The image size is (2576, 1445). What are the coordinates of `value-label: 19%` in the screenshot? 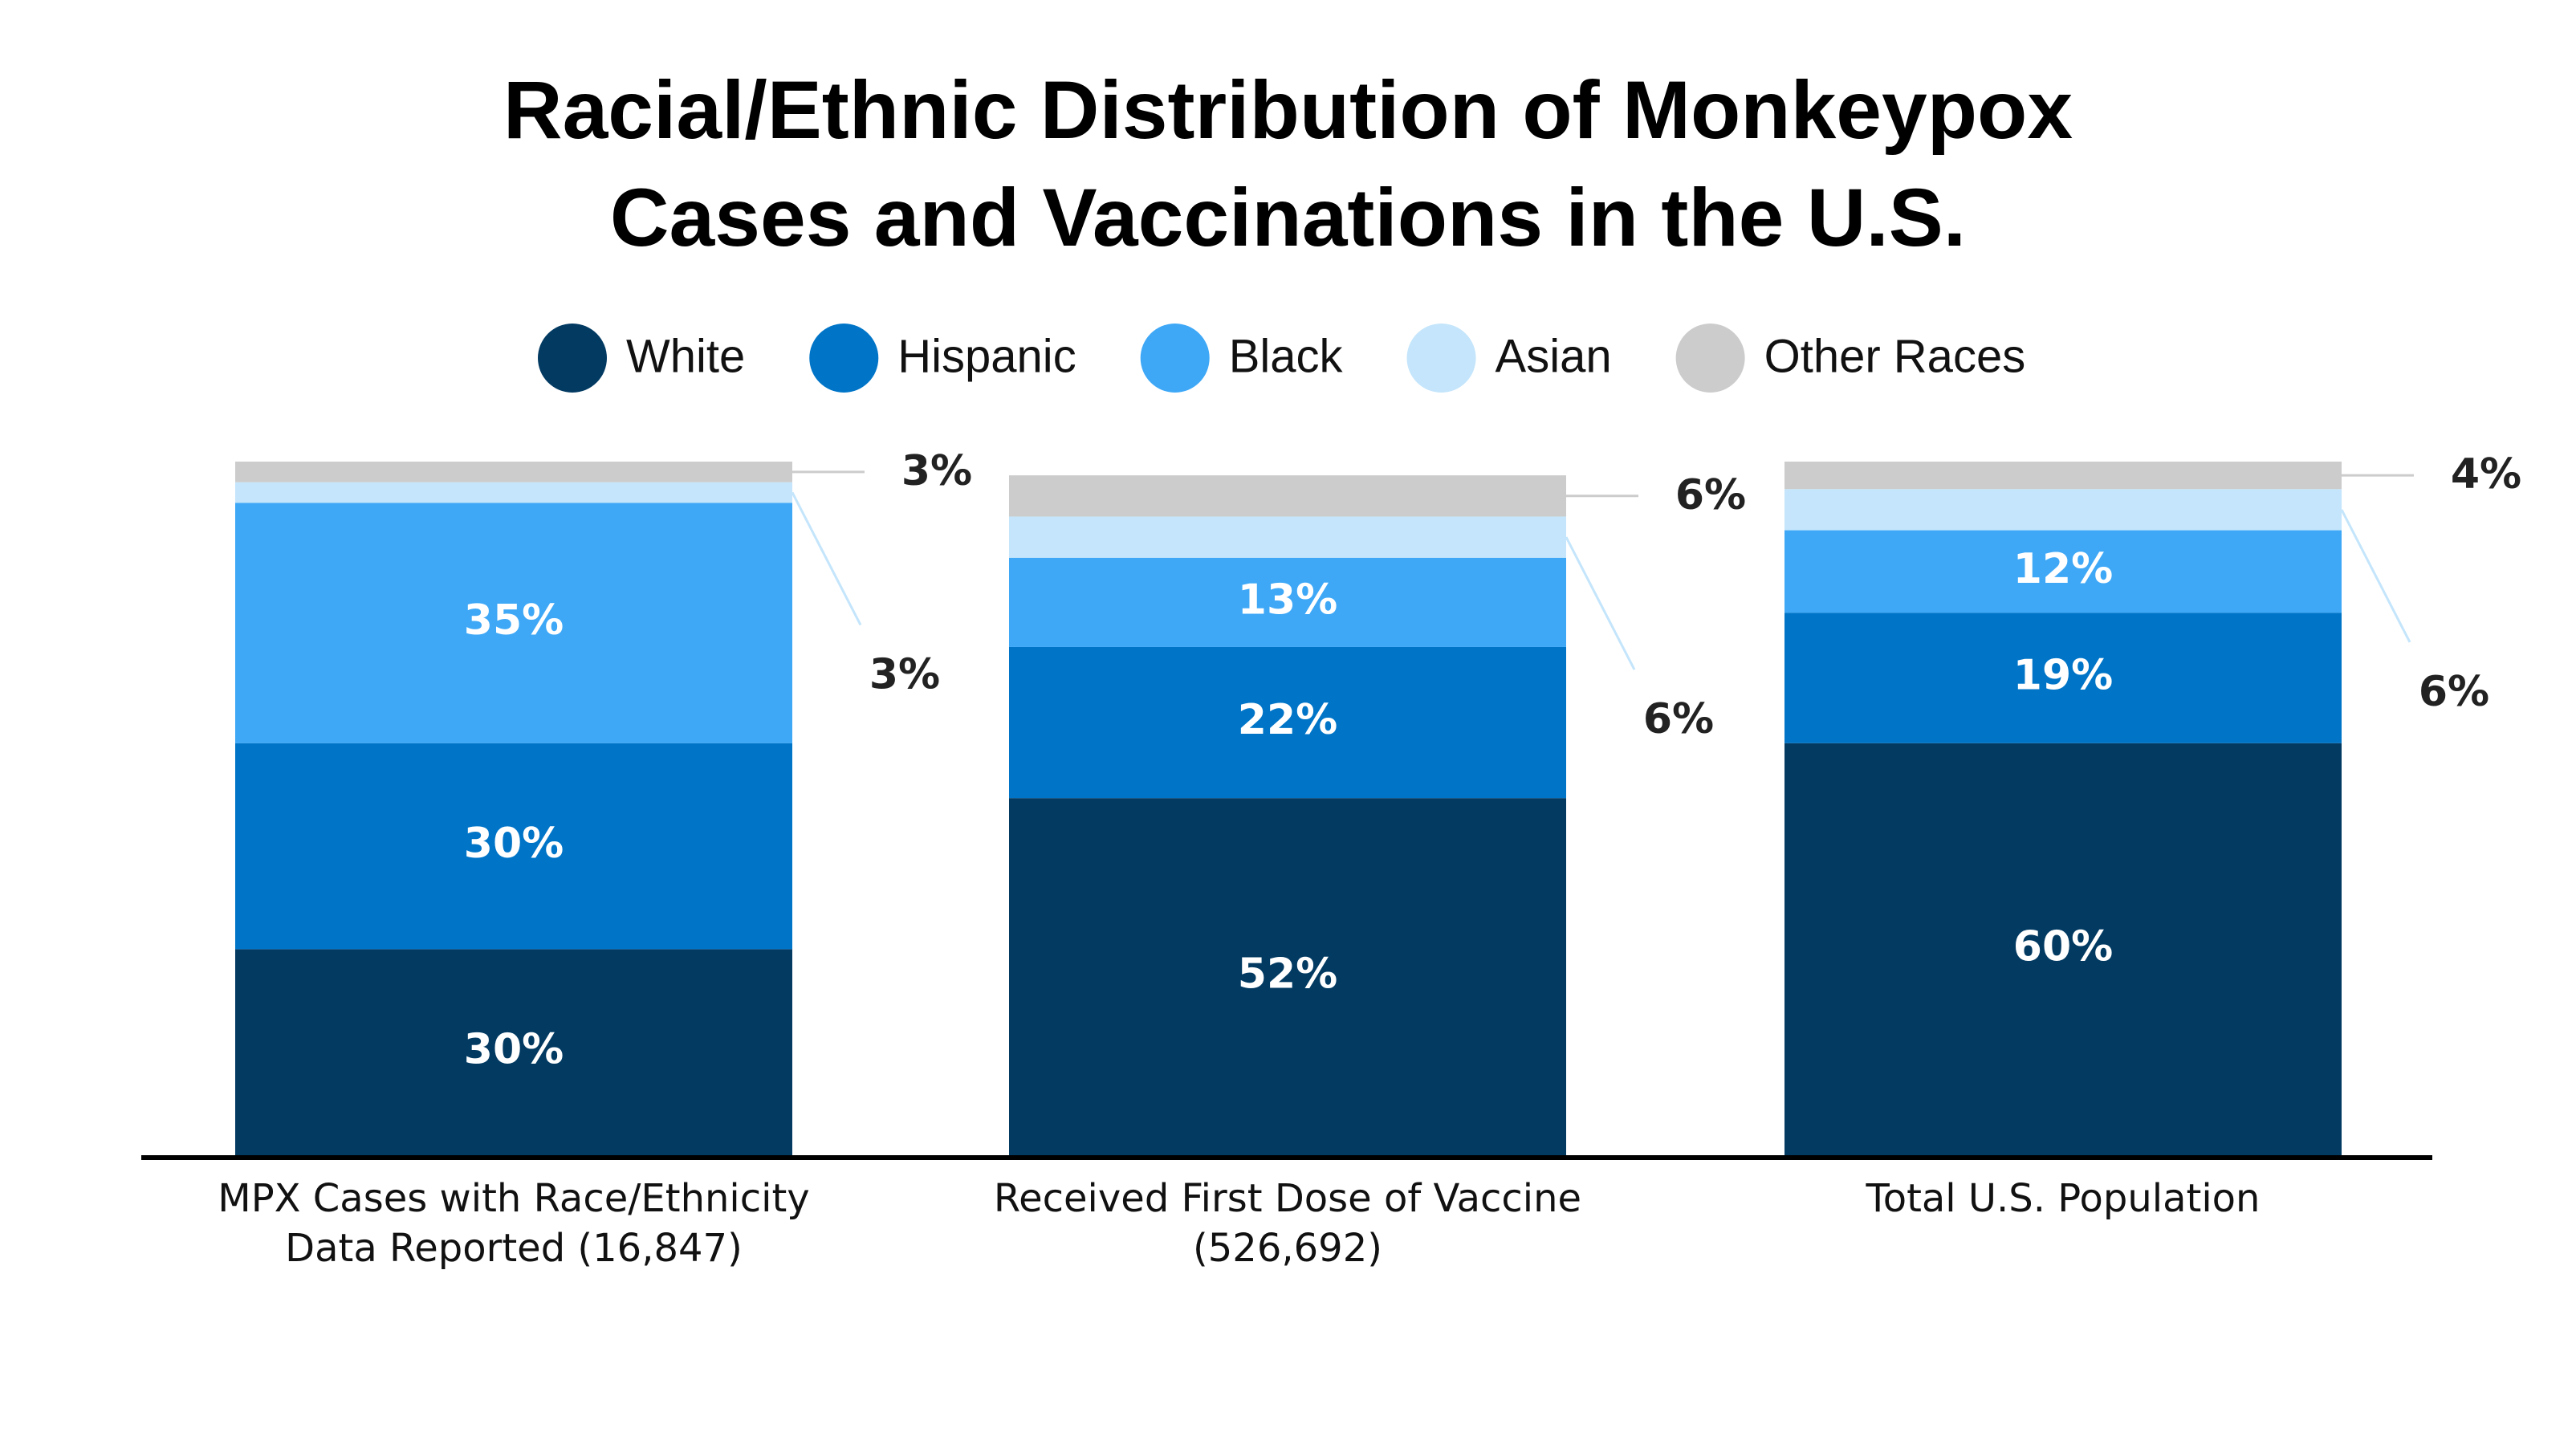 It's located at (2063, 675).